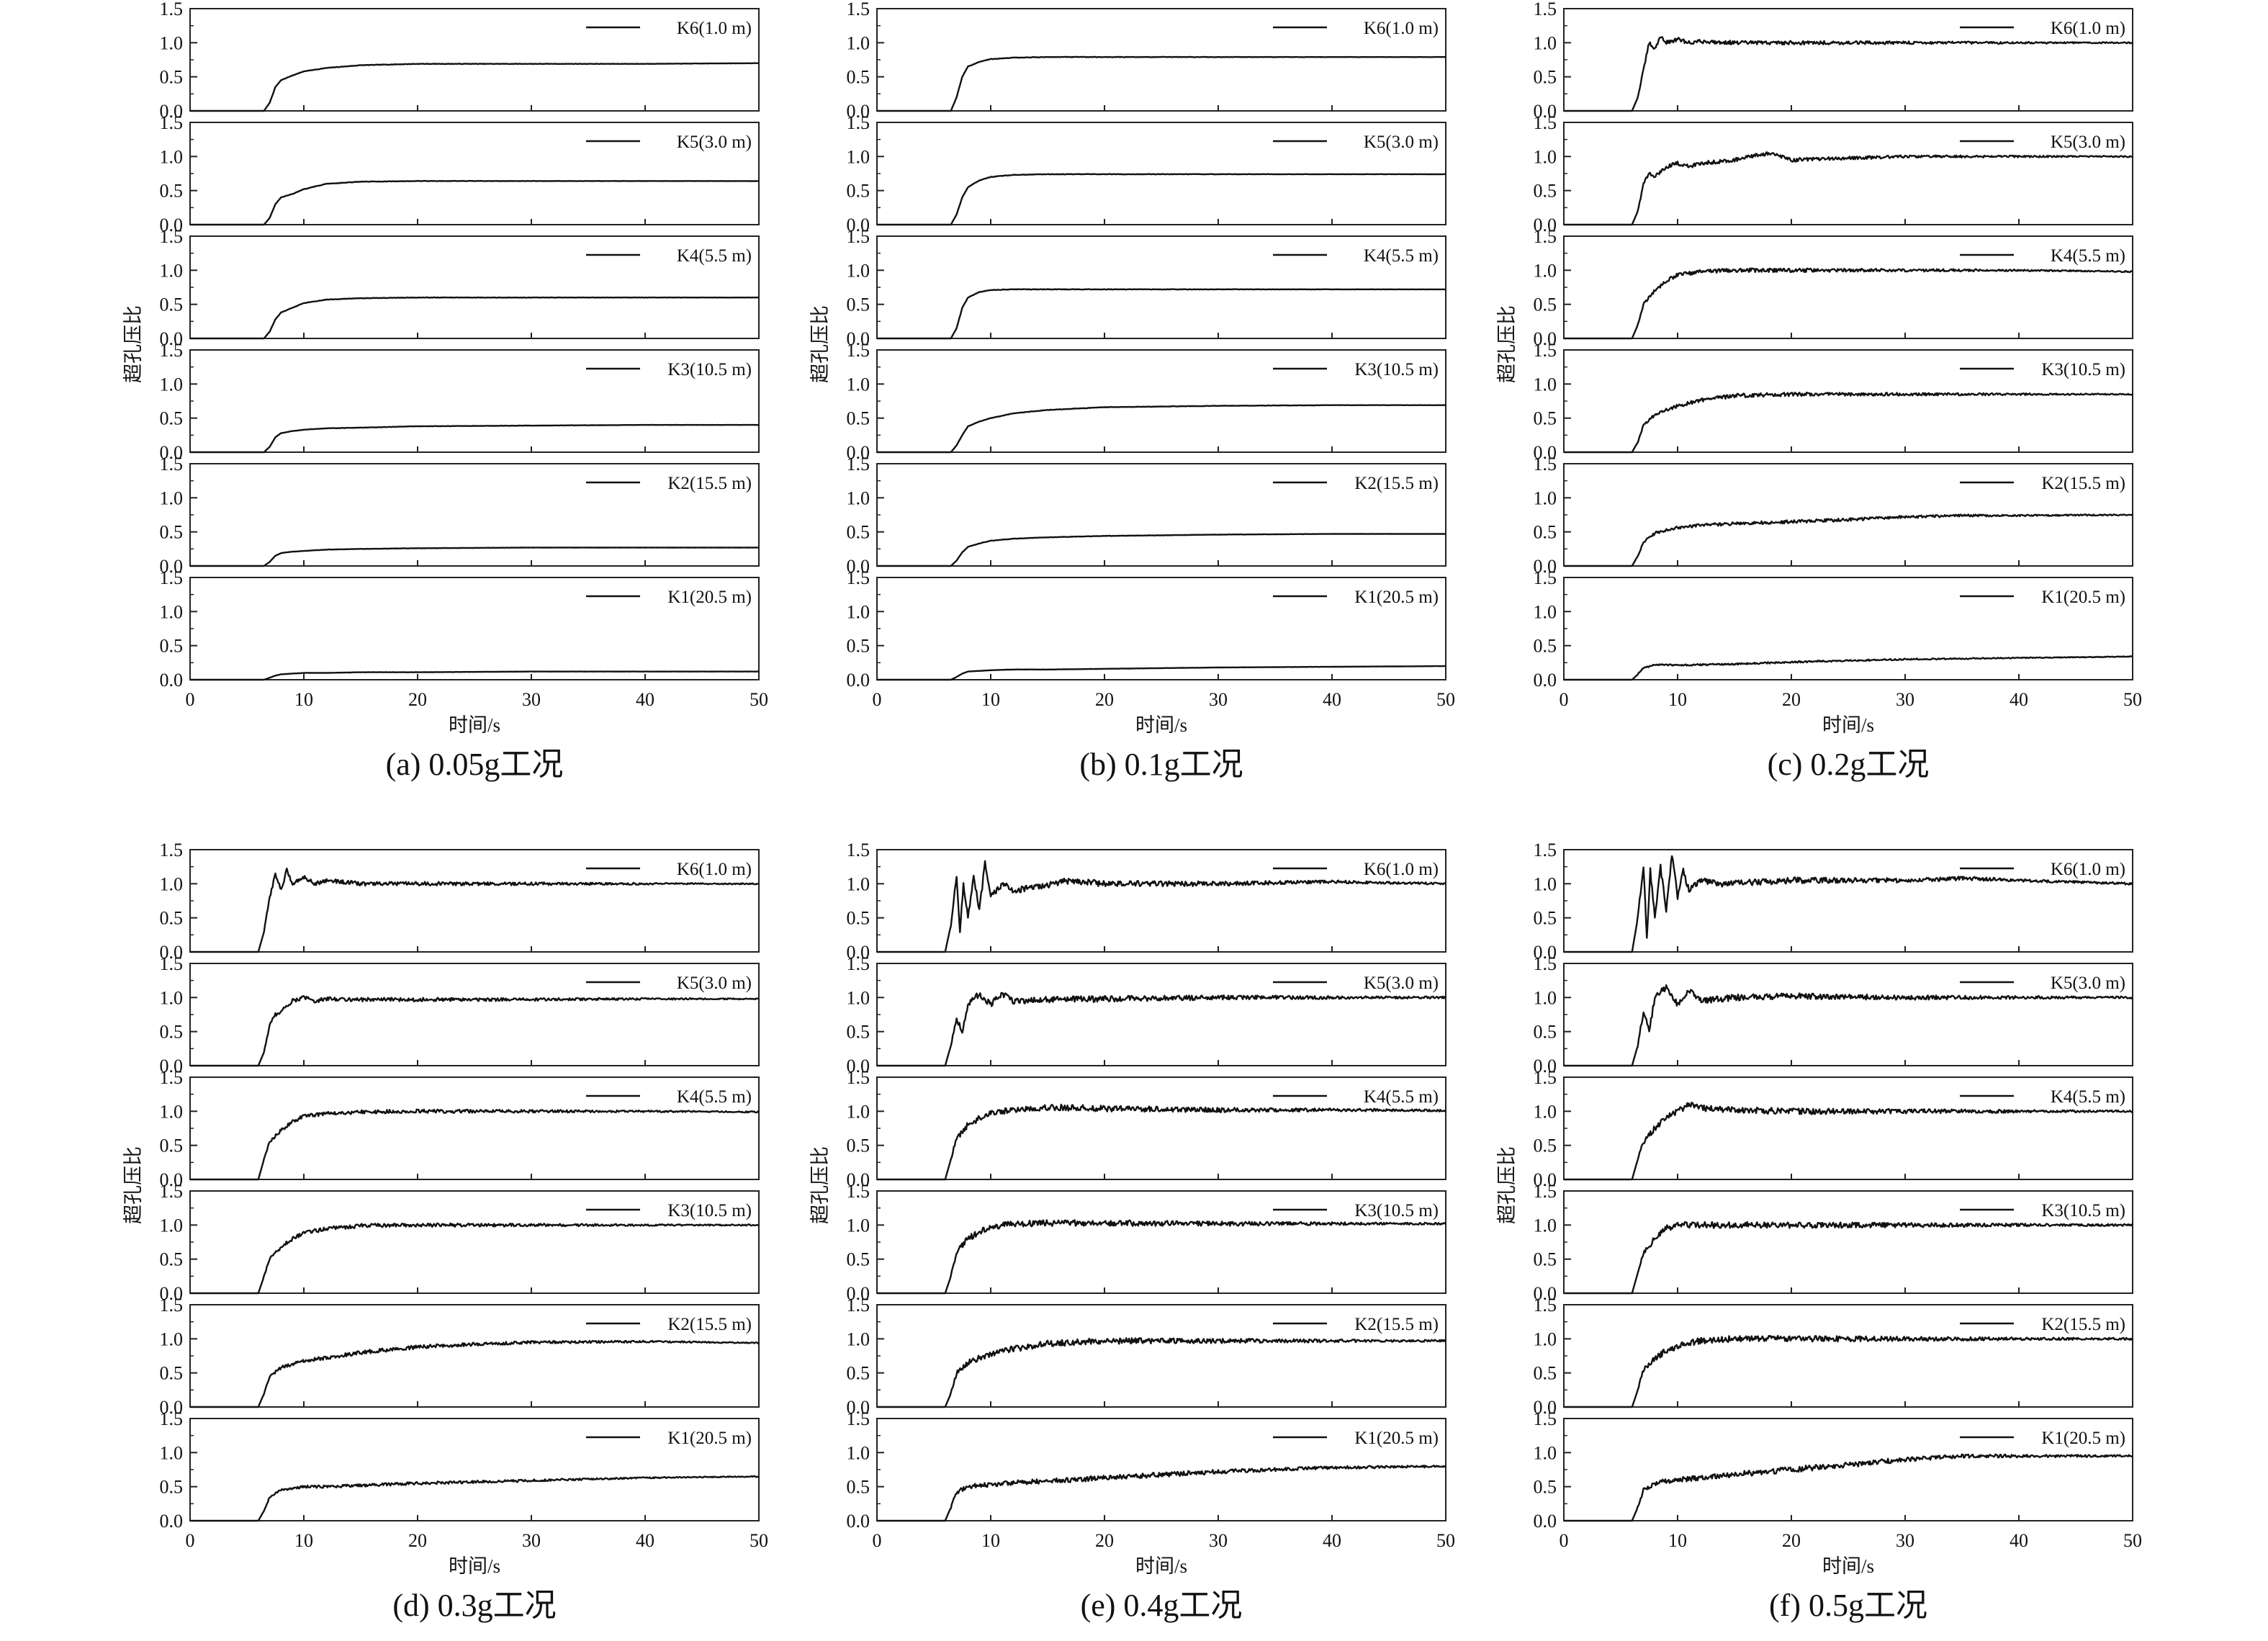 The height and width of the screenshot is (1641, 2268). What do you see at coordinates (1104, 699) in the screenshot?
I see `x-tick-label: 20` at bounding box center [1104, 699].